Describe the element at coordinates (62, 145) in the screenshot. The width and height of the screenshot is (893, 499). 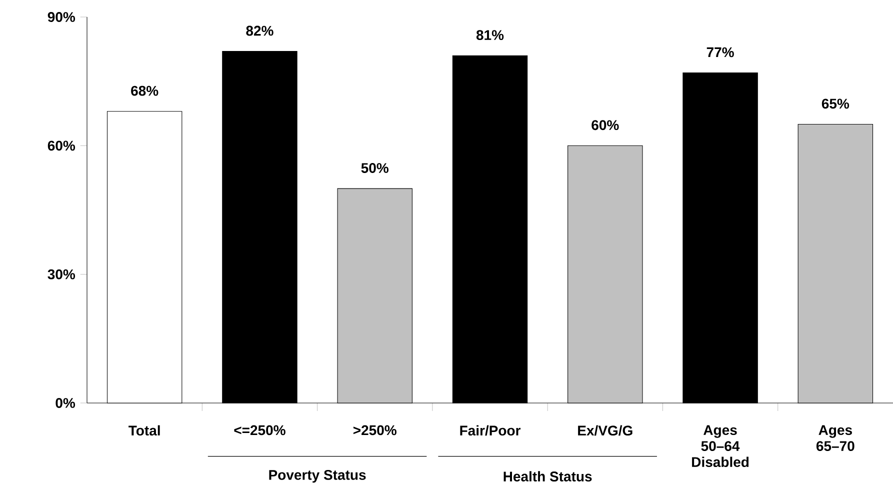
I see `y-tick-label: 60%` at that location.